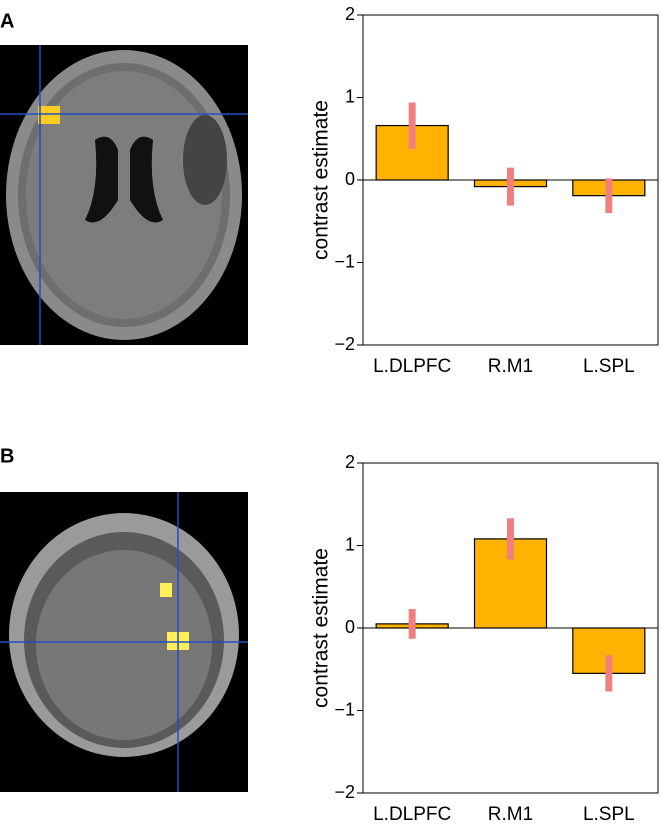 The height and width of the screenshot is (832, 661). Describe the element at coordinates (7, 456) in the screenshot. I see `panel-label: B` at that location.